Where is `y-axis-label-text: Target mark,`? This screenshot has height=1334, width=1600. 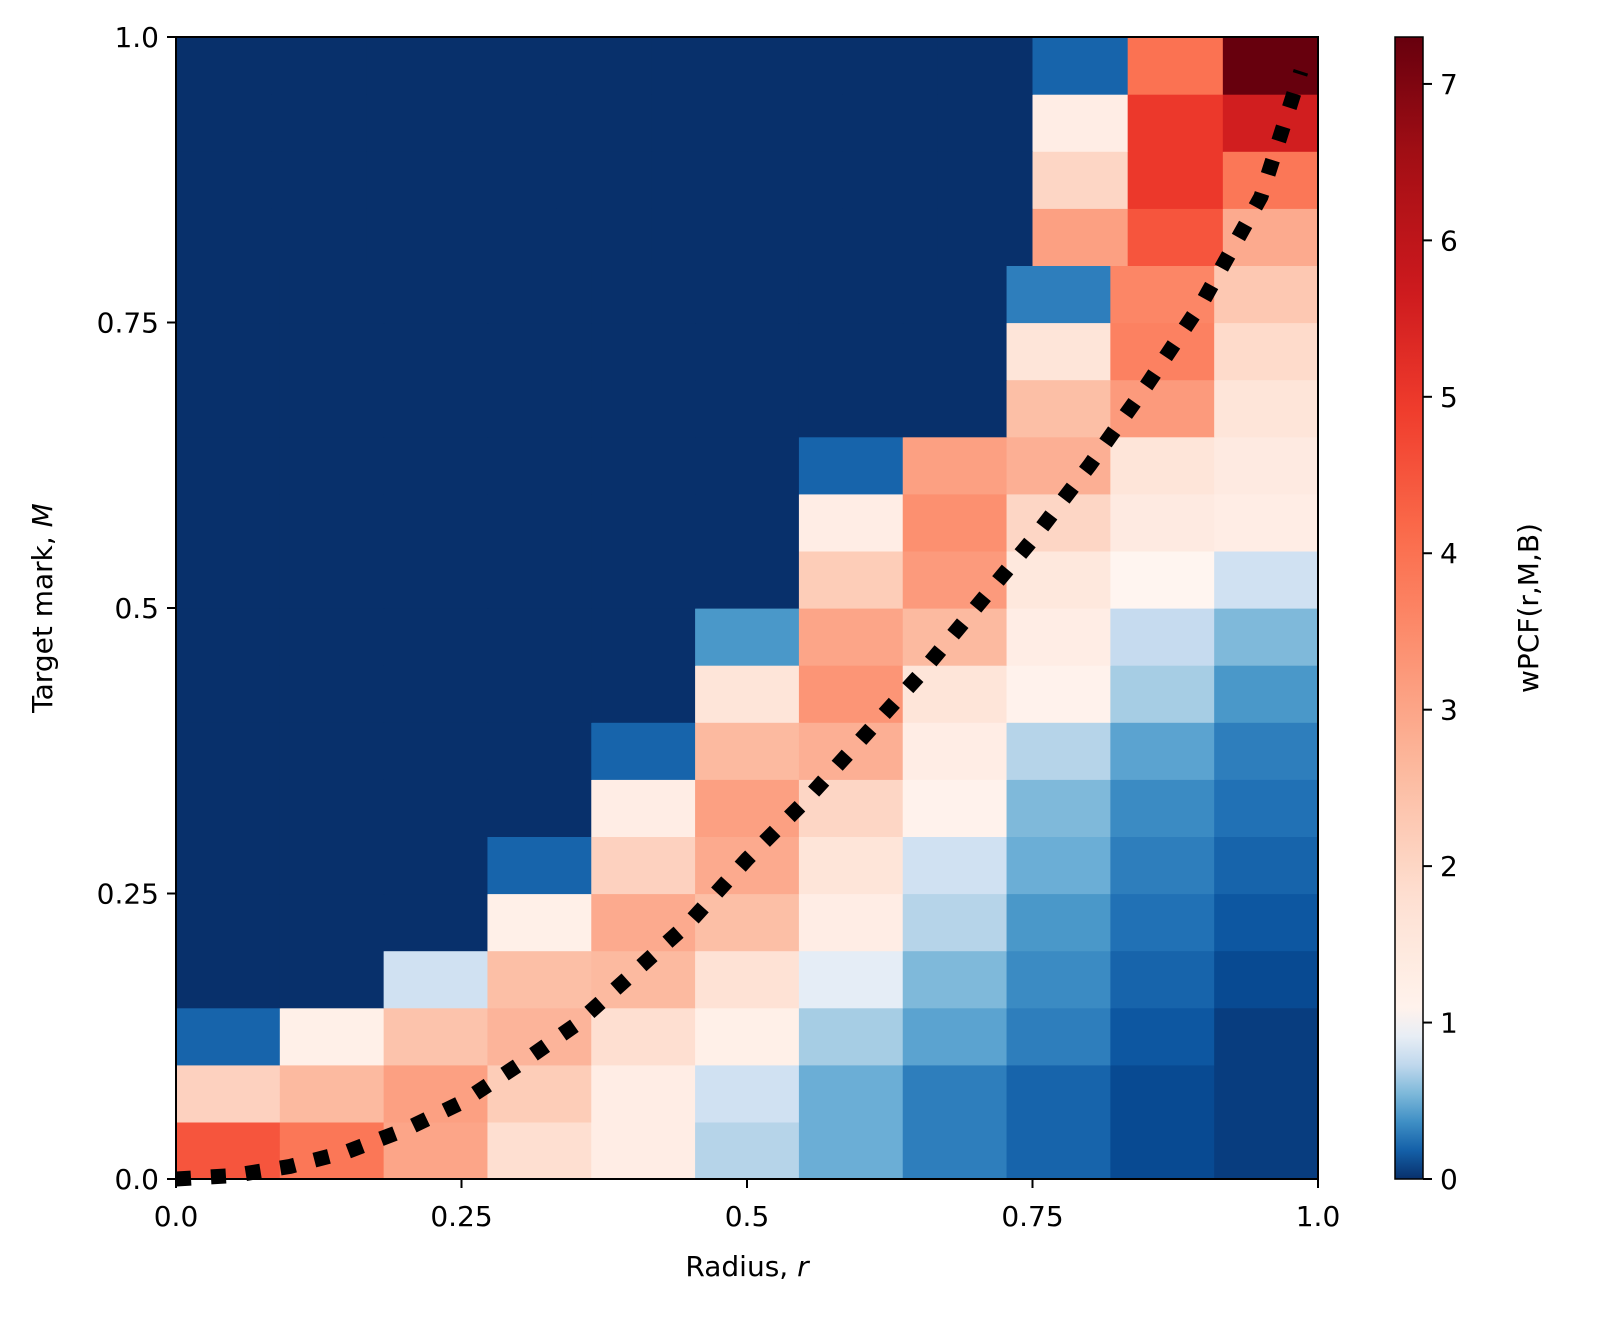
y-axis-label-text: Target mark, is located at coordinates (42, 620).